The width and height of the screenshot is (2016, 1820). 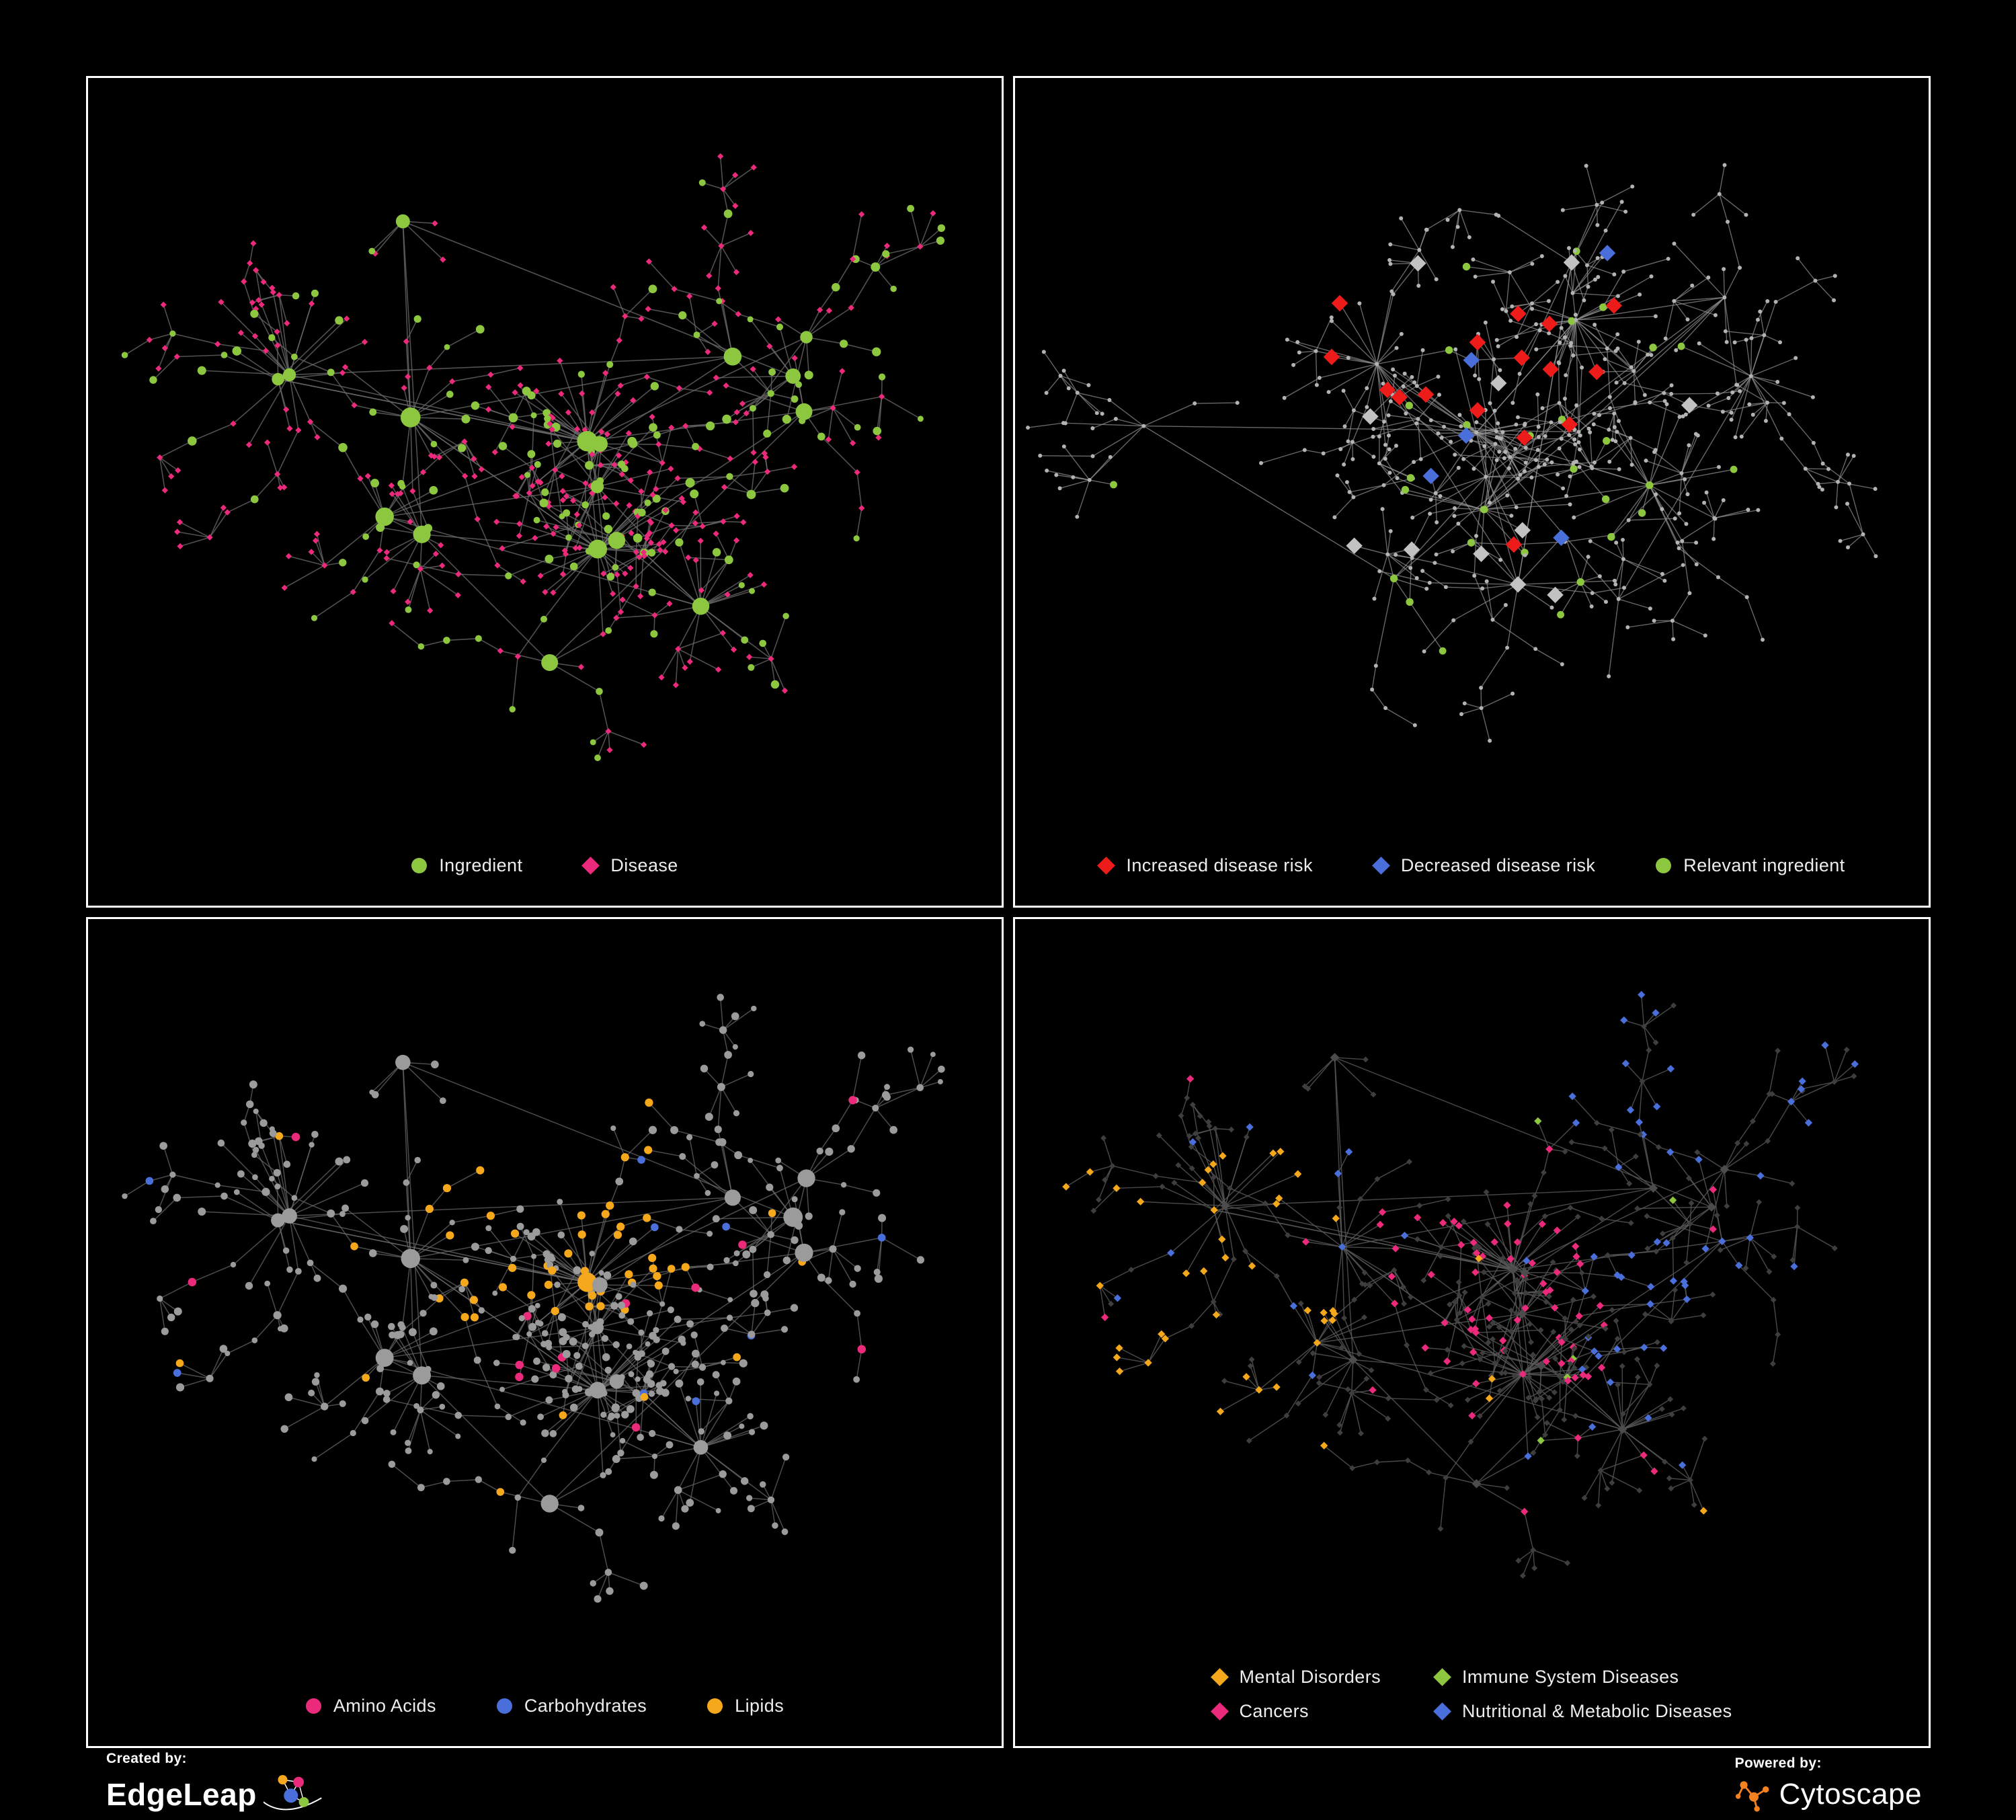 What do you see at coordinates (759, 1706) in the screenshot?
I see `legend-label: Lipids` at bounding box center [759, 1706].